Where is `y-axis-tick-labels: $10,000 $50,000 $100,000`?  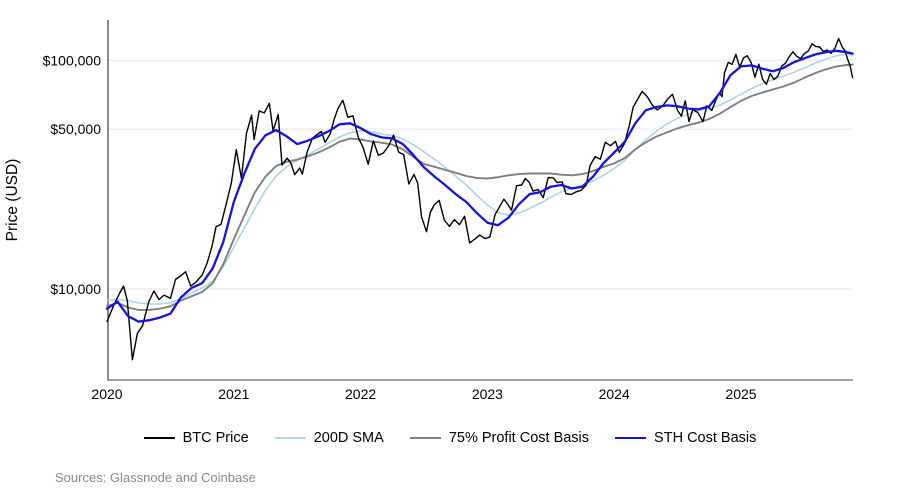
y-axis-tick-labels: $10,000 $50,000 $100,000 is located at coordinates (72, 174).